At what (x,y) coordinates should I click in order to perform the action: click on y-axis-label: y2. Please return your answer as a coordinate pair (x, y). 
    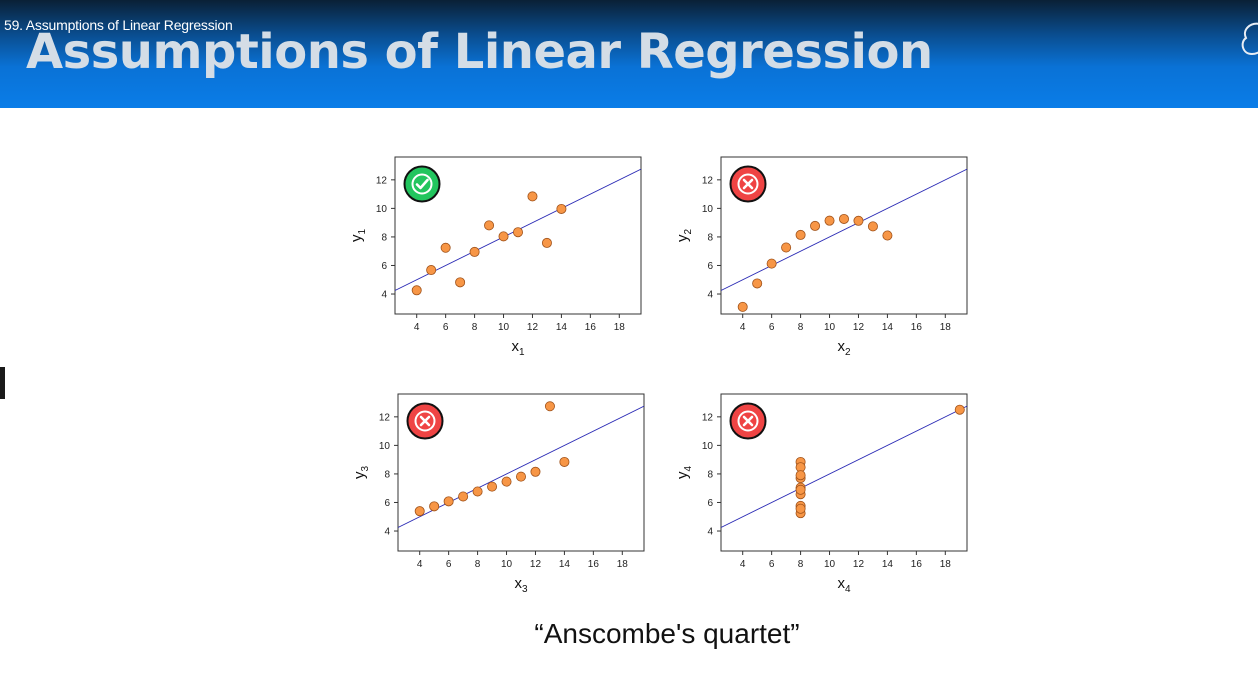
    Looking at the image, I should click on (684, 236).